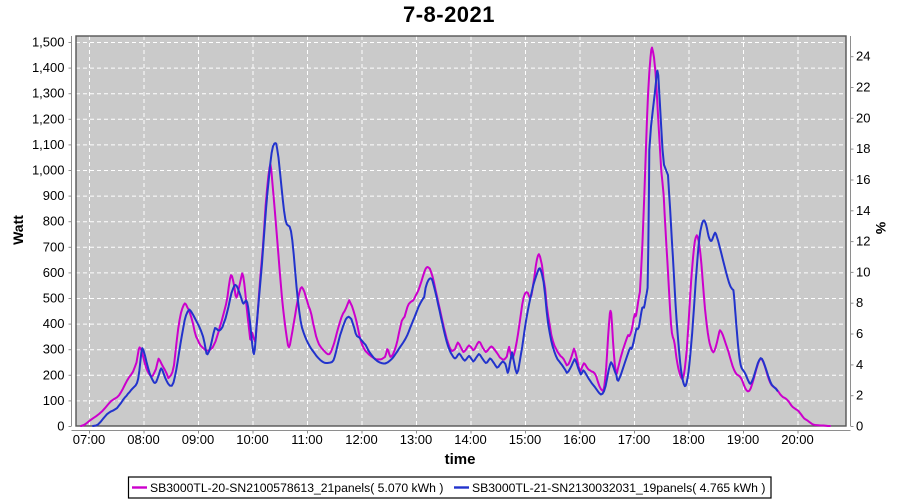 This screenshot has width=900, height=500. What do you see at coordinates (859, 395) in the screenshot?
I see `svg-text: 2` at bounding box center [859, 395].